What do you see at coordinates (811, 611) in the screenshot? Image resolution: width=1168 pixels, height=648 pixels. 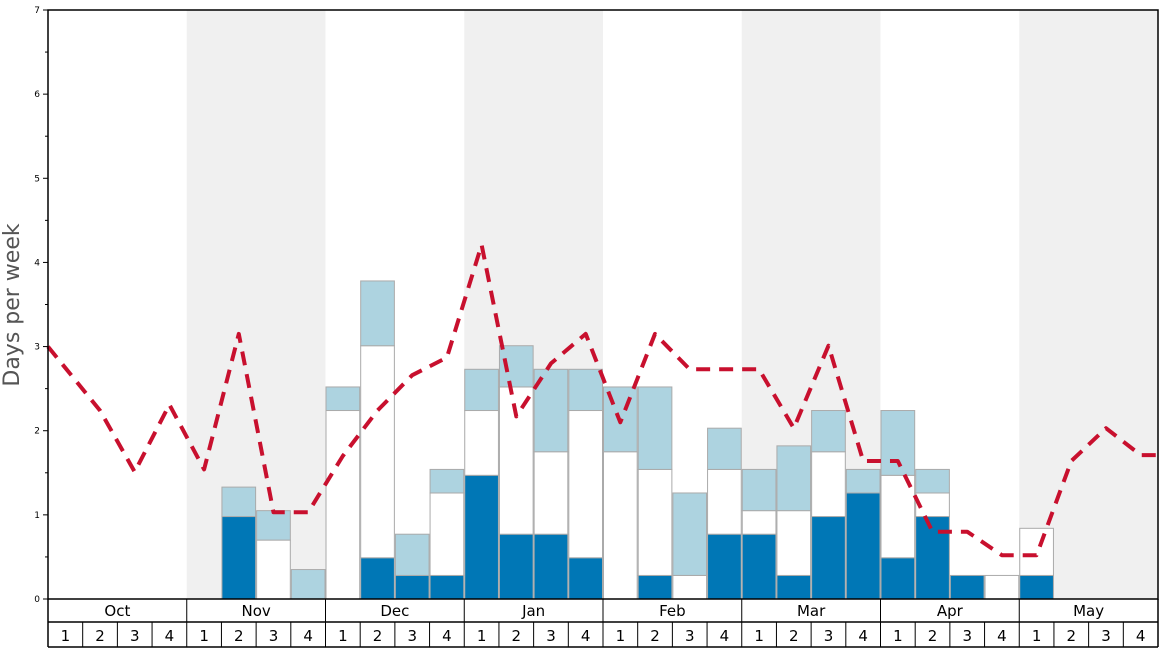 I see `month-label: Mar` at bounding box center [811, 611].